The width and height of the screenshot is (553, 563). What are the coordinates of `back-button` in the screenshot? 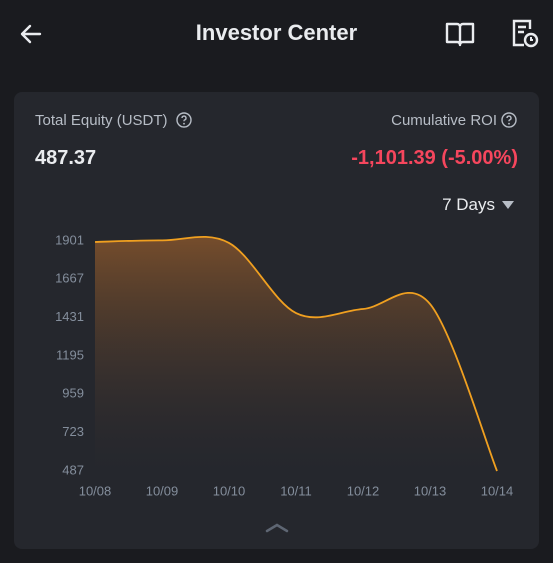 It's located at (31, 34).